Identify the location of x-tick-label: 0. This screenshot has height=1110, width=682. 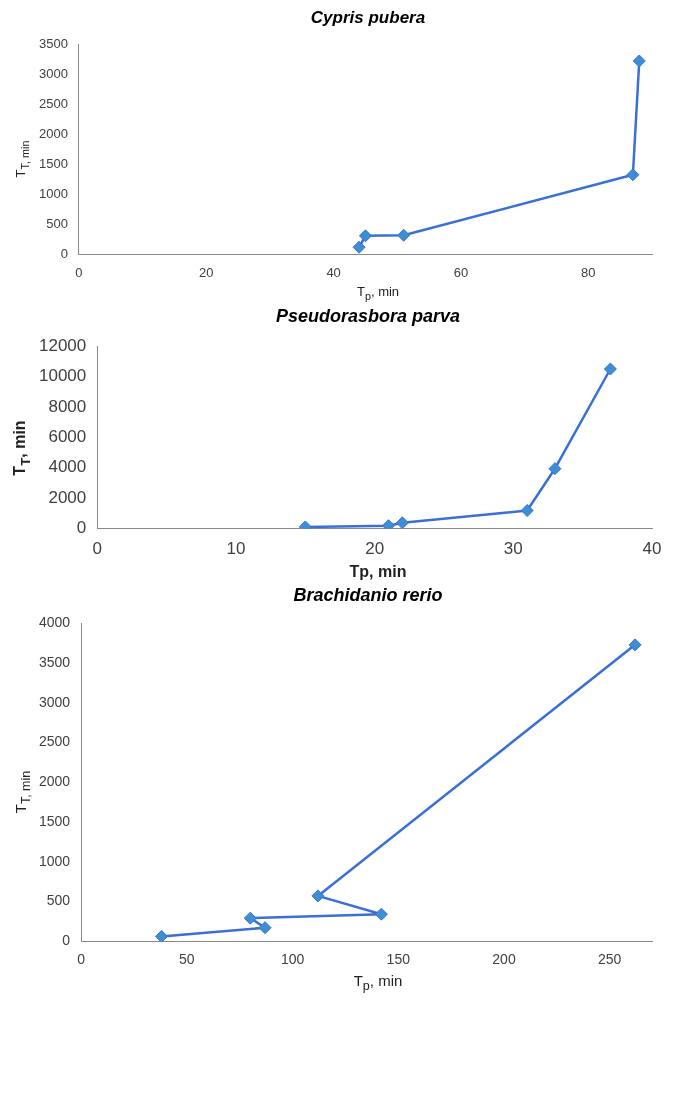
(97, 549).